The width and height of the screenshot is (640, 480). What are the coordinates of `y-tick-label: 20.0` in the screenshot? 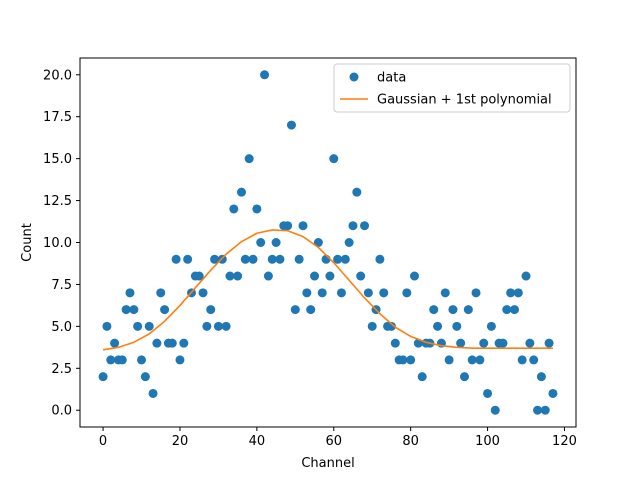 It's located at (57, 75).